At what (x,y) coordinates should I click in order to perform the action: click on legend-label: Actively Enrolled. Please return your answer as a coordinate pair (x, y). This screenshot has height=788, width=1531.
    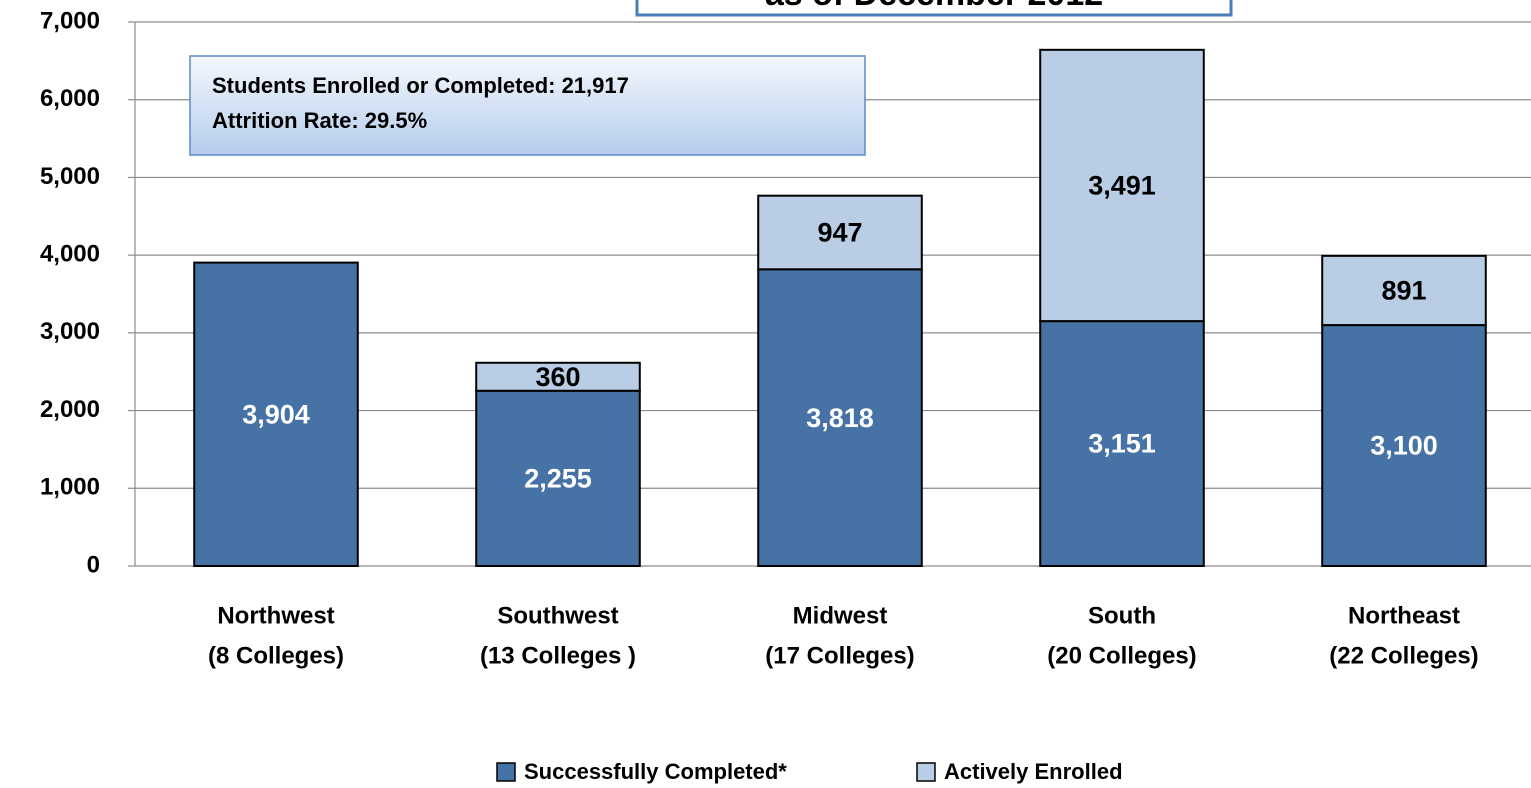
    Looking at the image, I should click on (1033, 771).